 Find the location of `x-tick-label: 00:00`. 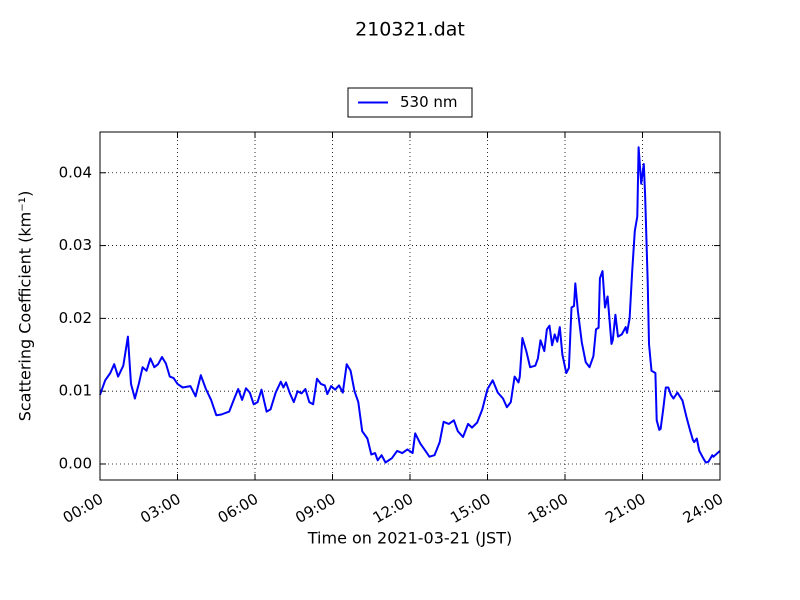

x-tick-label: 00:00 is located at coordinates (83, 508).